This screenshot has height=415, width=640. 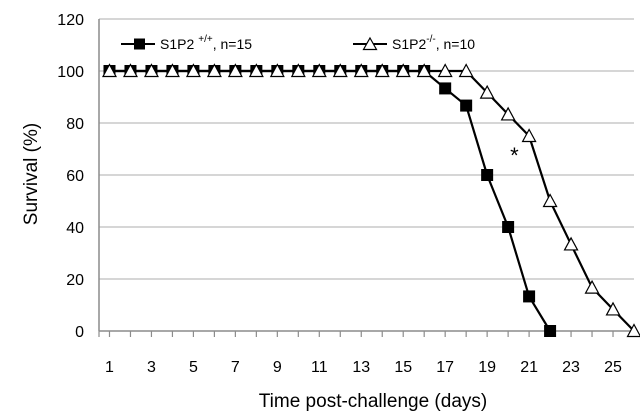 What do you see at coordinates (613, 367) in the screenshot?
I see `x-tick-label: 25` at bounding box center [613, 367].